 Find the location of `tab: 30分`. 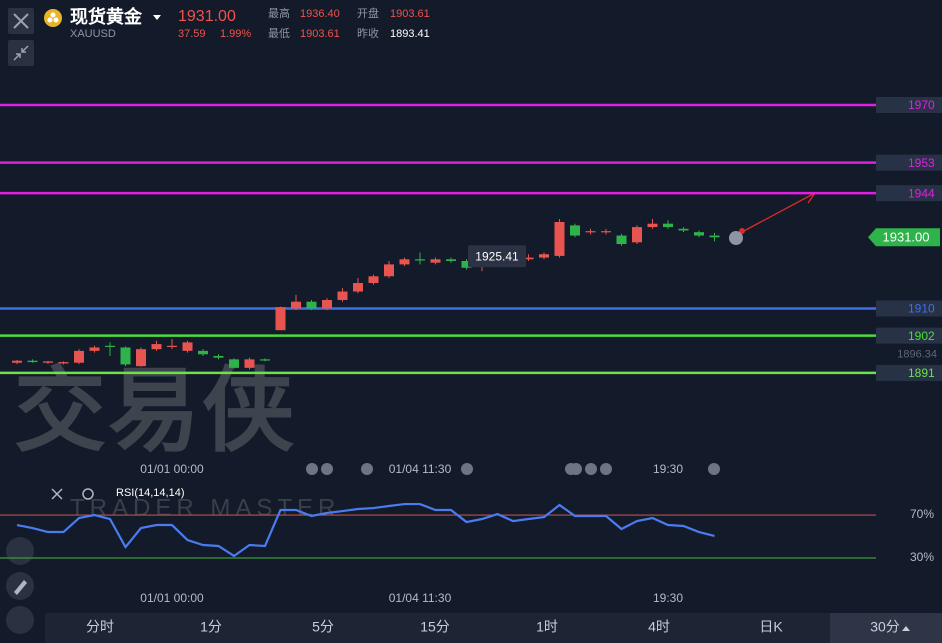

tab: 30分 is located at coordinates (885, 627).